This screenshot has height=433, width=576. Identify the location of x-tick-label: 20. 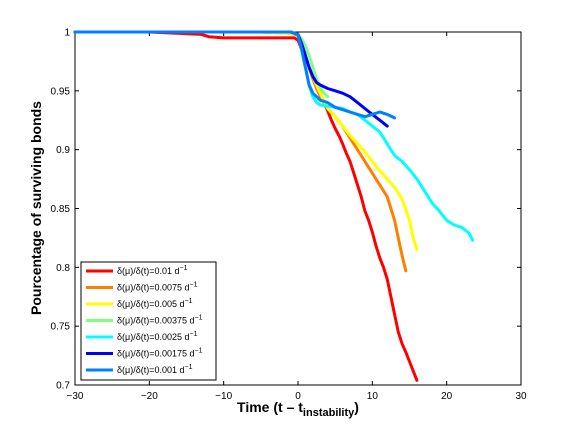
(447, 396).